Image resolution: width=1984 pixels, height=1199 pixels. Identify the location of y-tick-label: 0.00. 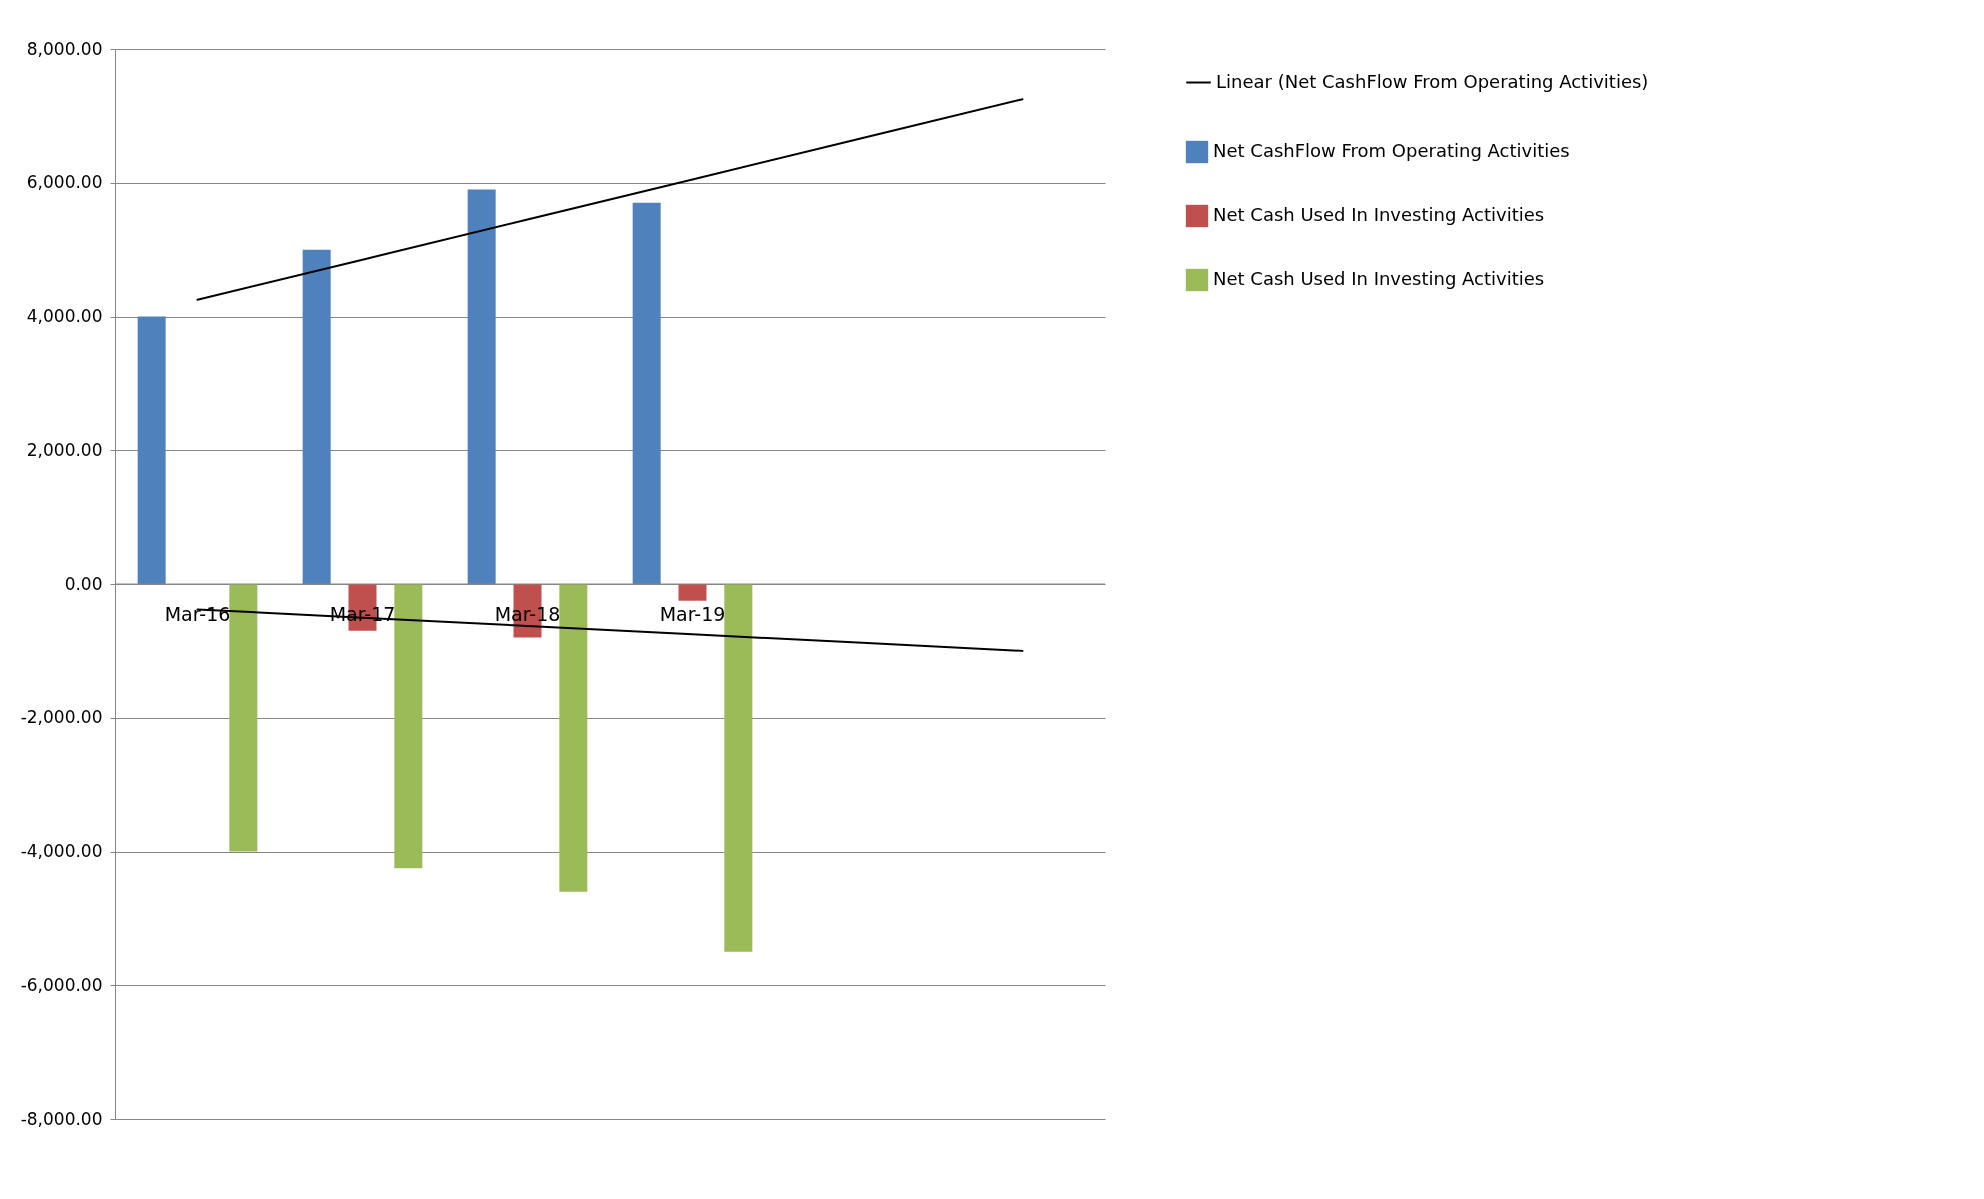
(83, 583).